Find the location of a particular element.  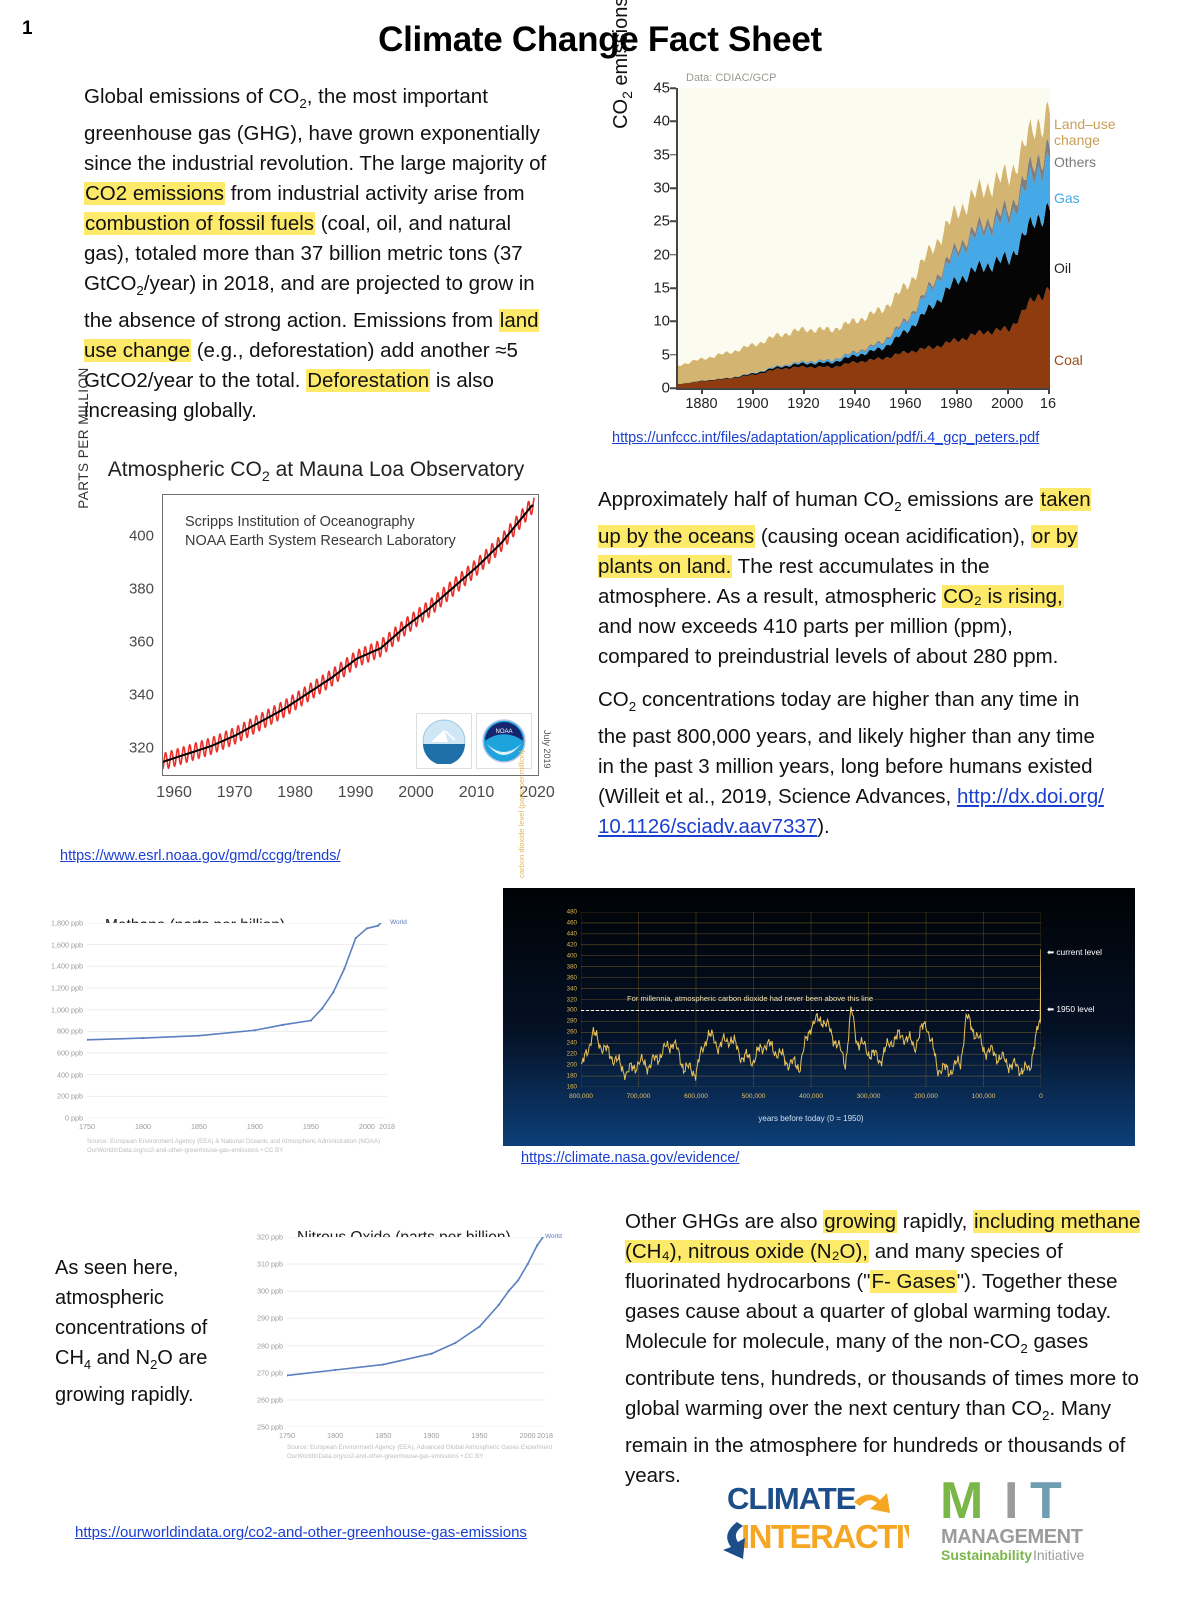

y-tick-label: 280 is located at coordinates (571, 1021).